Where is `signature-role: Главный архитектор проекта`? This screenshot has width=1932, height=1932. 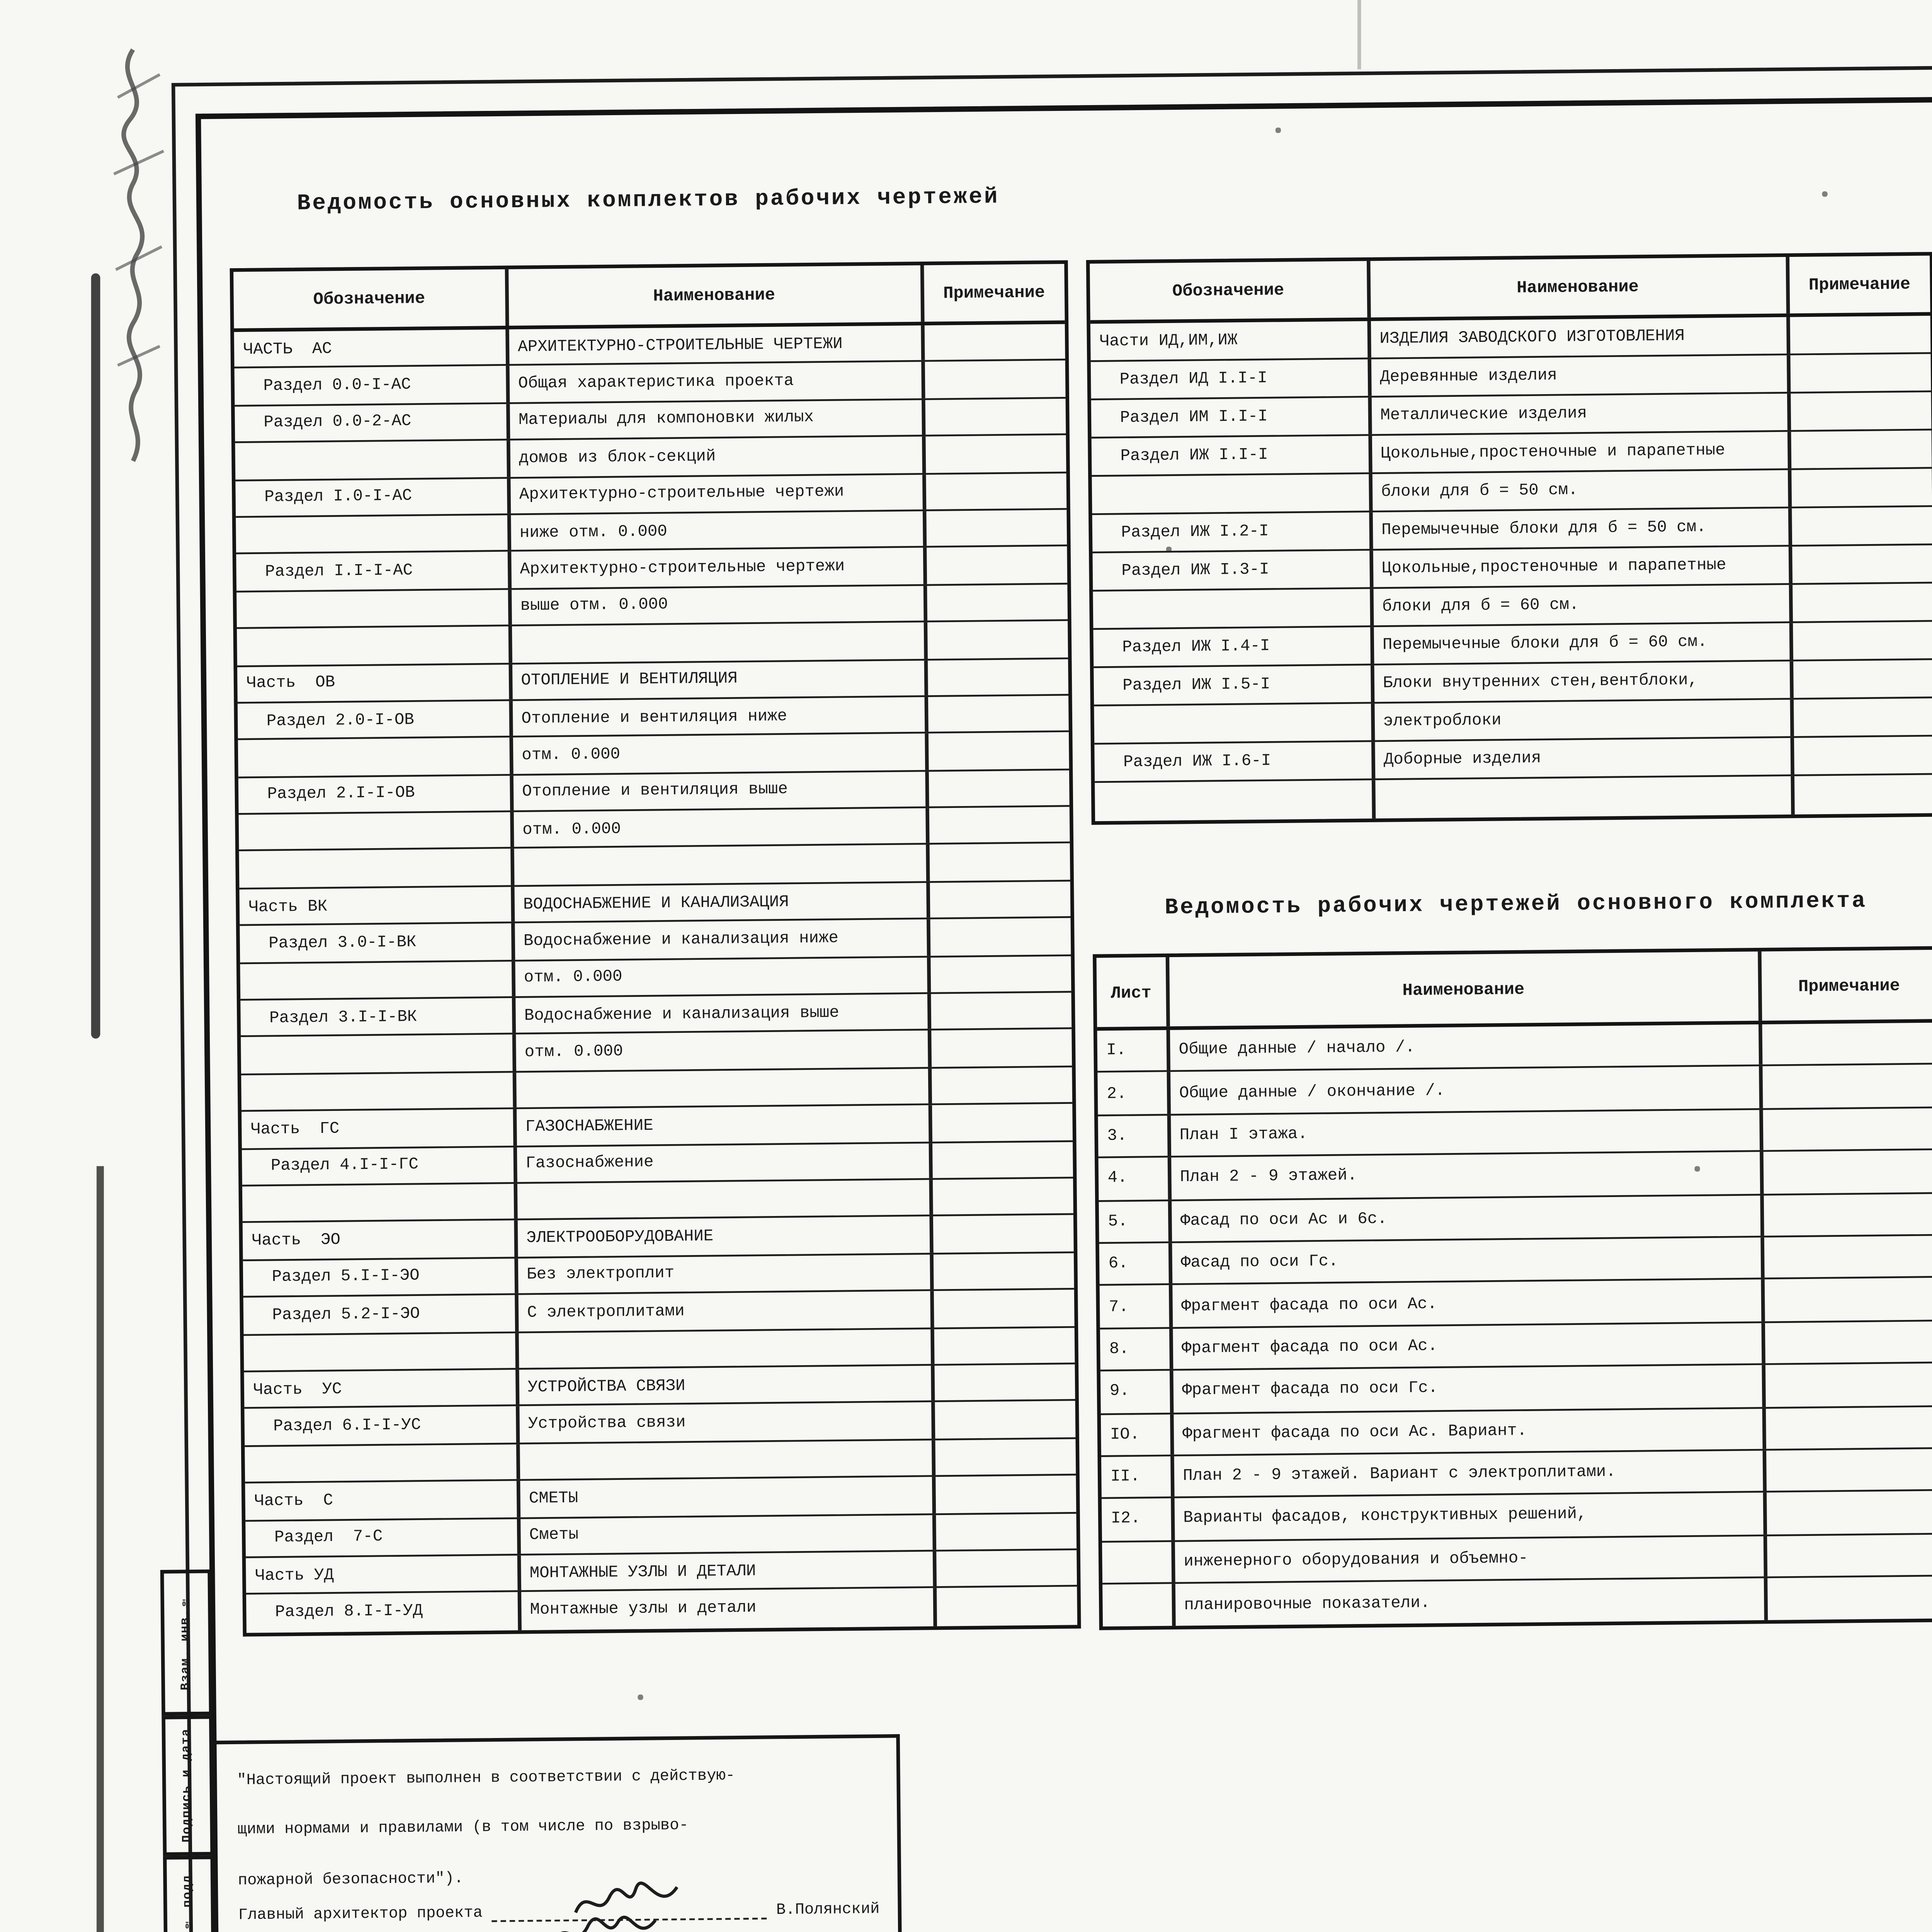
signature-role: Главный архитектор проекта is located at coordinates (360, 1914).